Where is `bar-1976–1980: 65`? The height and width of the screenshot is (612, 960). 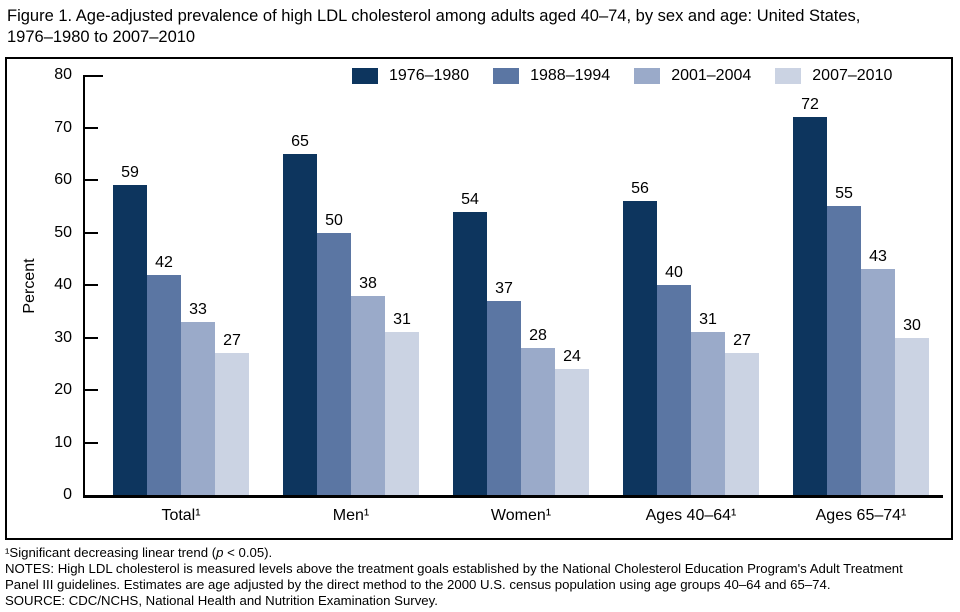
bar-1976–1980: 65 is located at coordinates (300, 314).